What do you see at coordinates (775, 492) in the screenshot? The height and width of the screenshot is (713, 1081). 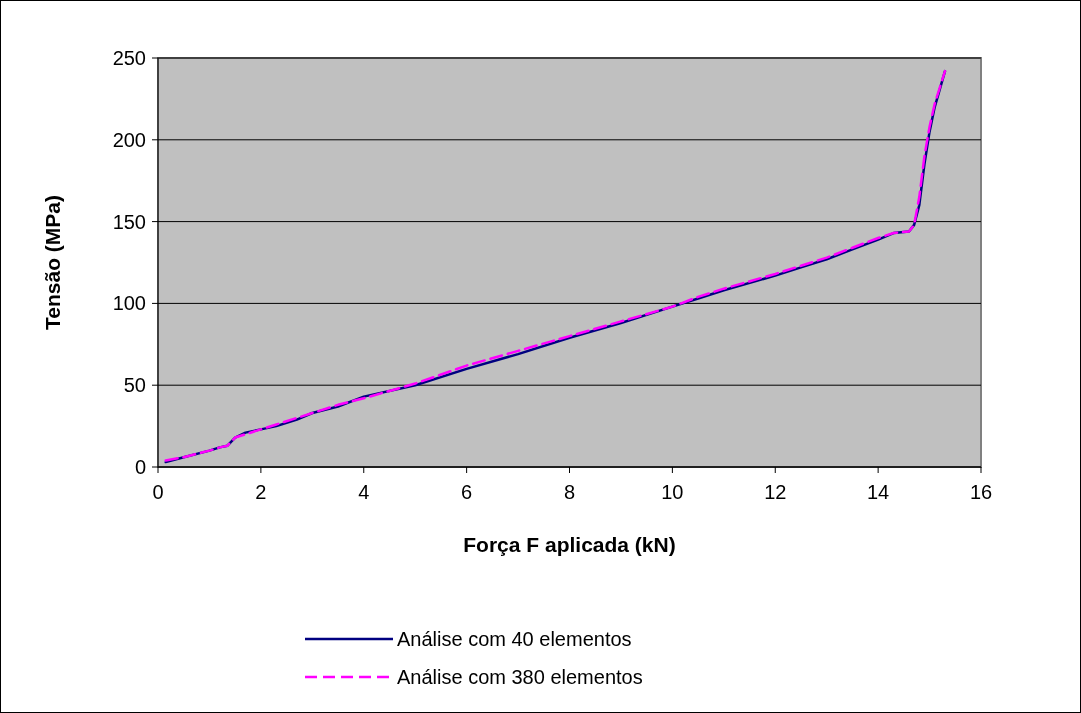 I see `x-tick-label: 12` at bounding box center [775, 492].